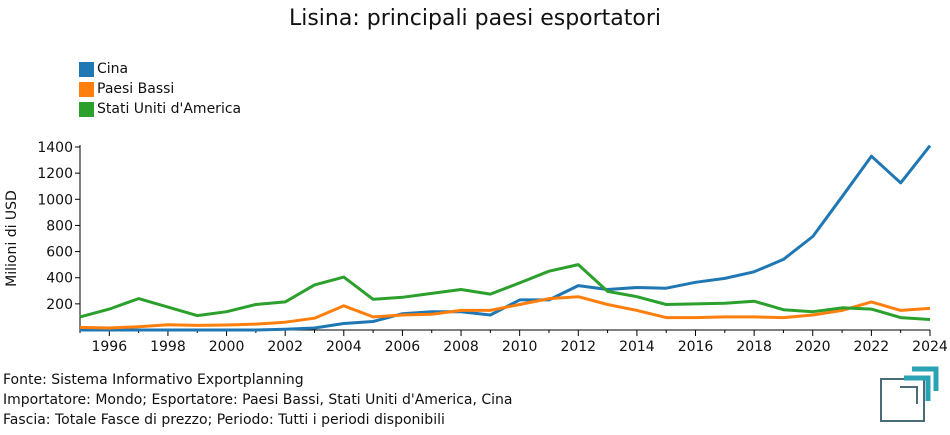 The height and width of the screenshot is (435, 950). I want to click on y-tick-label: 400, so click(59, 279).